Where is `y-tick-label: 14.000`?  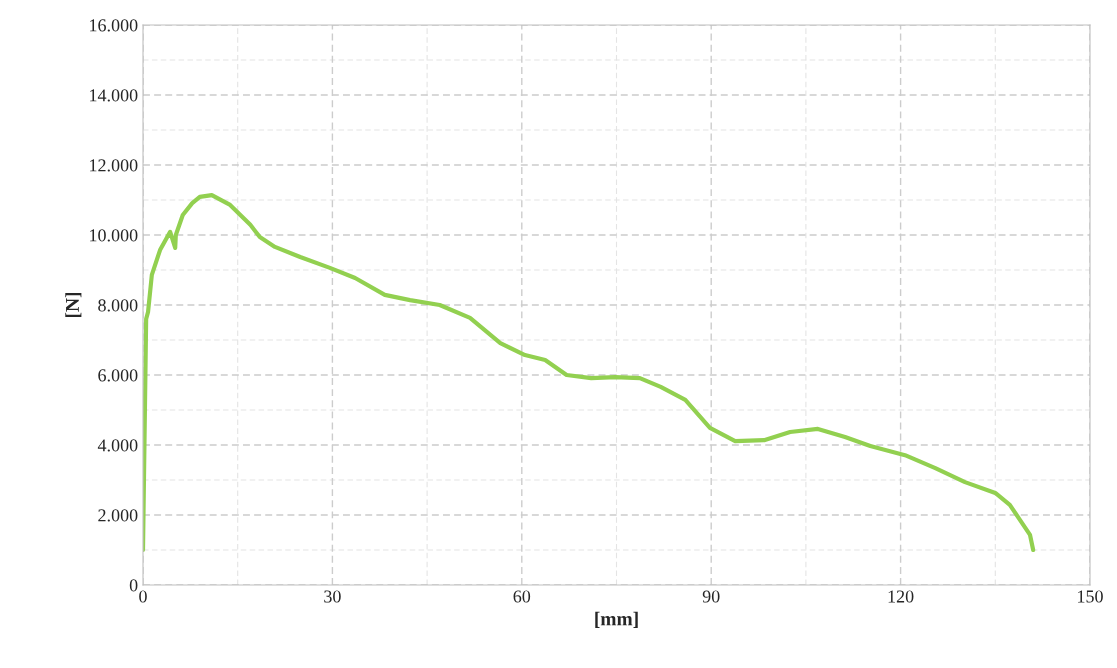
y-tick-label: 14.000 is located at coordinates (114, 95).